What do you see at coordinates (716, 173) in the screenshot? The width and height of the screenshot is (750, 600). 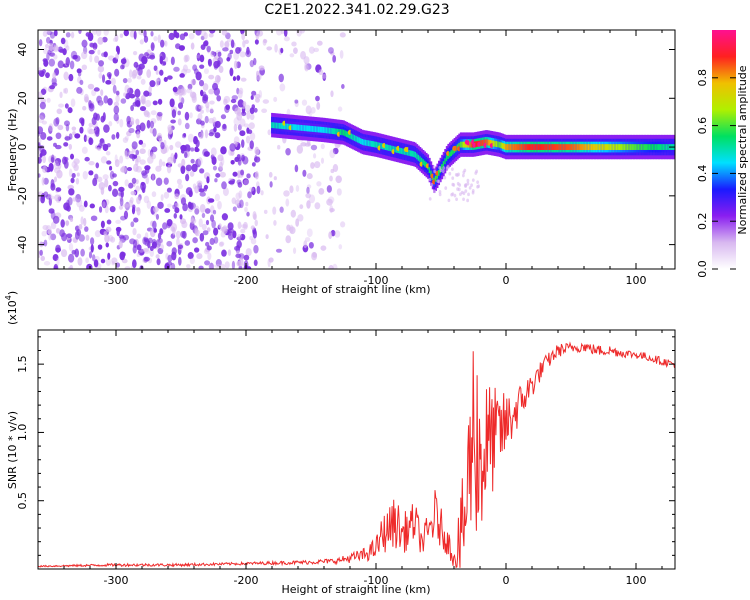 I see `colorbar-ticks: 0.0 0.2 0.4 0.6 0.8` at bounding box center [716, 173].